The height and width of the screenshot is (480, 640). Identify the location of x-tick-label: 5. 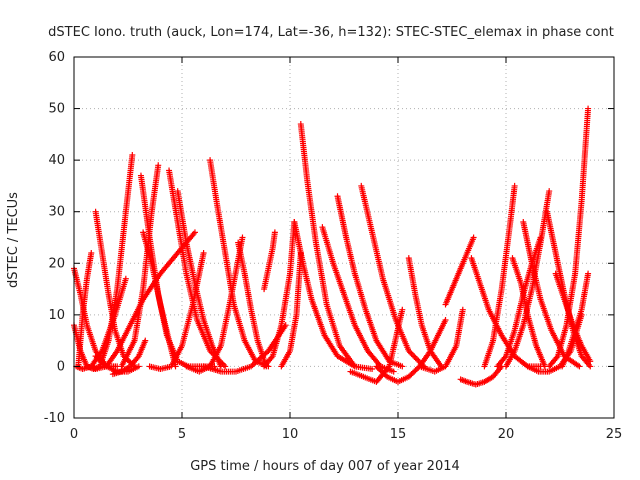
(182, 434).